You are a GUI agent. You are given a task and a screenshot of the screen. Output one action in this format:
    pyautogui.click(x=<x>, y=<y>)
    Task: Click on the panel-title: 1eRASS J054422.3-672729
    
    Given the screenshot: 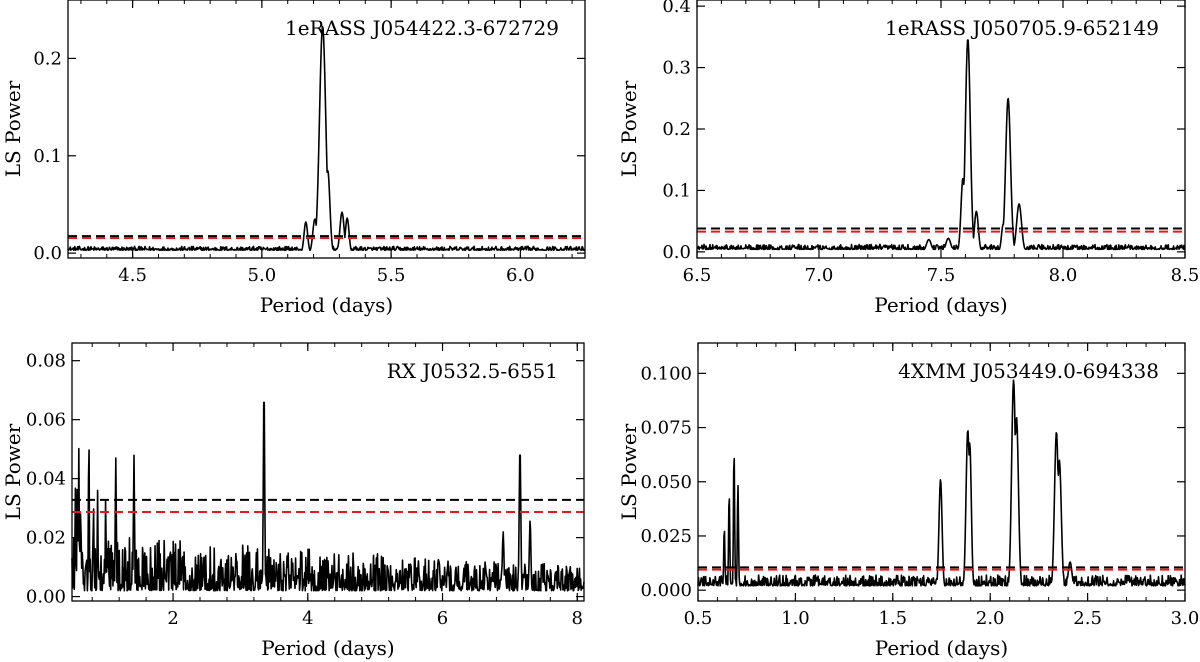 What is the action you would take?
    pyautogui.click(x=422, y=28)
    